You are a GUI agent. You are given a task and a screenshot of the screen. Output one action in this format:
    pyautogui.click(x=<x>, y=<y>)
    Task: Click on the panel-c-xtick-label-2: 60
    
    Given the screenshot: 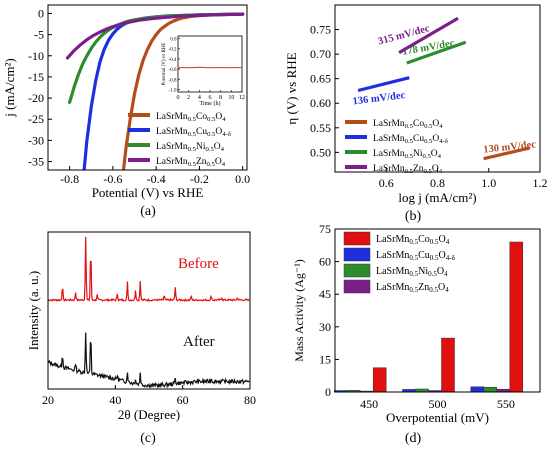 What is the action you would take?
    pyautogui.click(x=183, y=400)
    